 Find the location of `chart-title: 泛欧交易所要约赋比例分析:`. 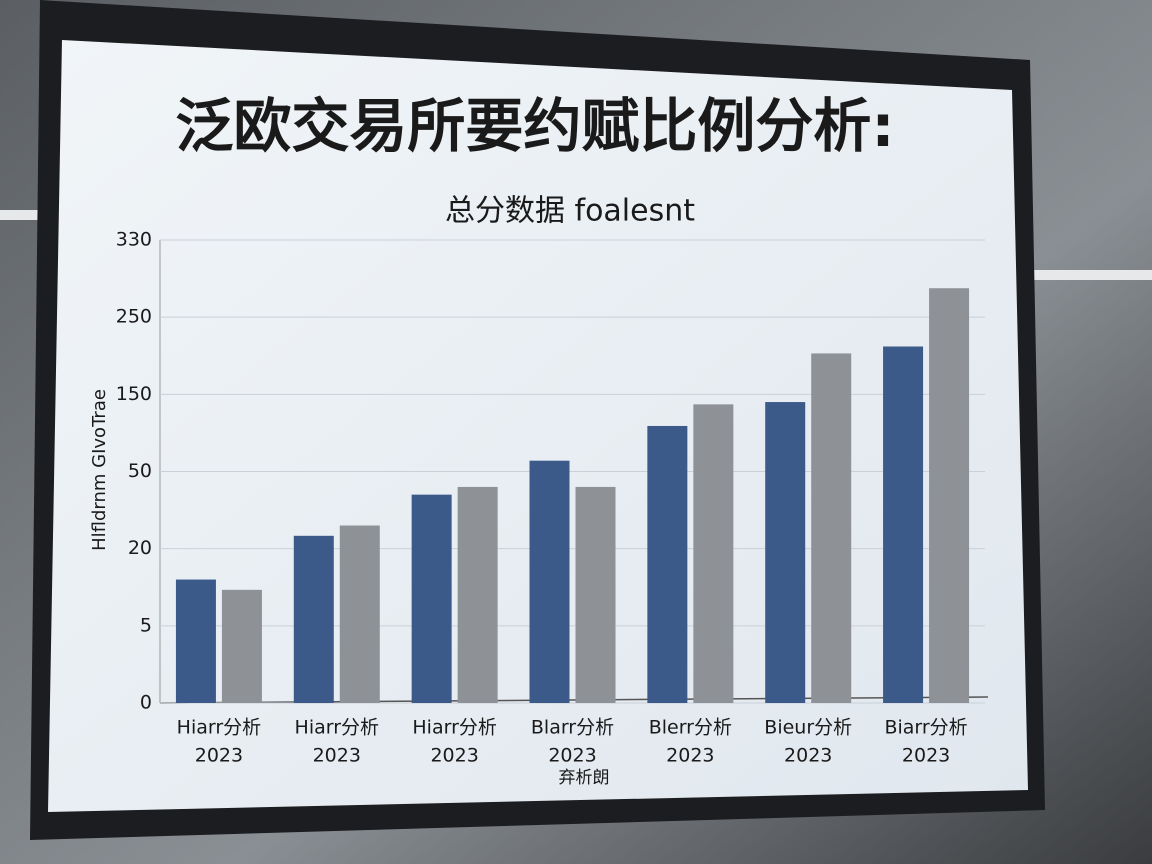

chart-title: 泛欧交易所要约赋比例分析: is located at coordinates (534, 126).